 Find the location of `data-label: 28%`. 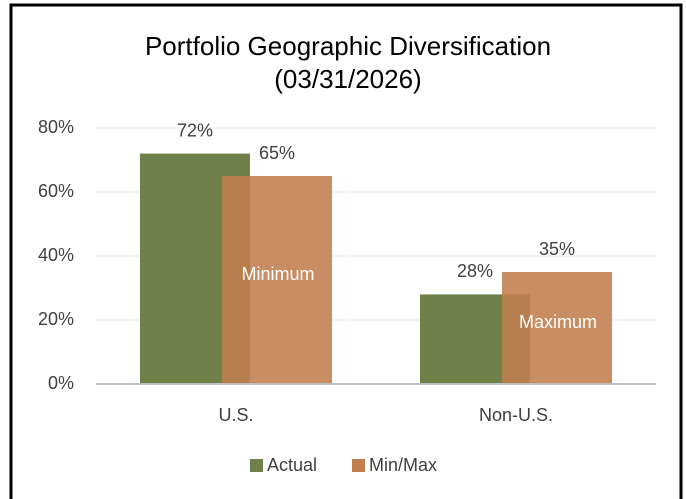

data-label: 28% is located at coordinates (475, 271).